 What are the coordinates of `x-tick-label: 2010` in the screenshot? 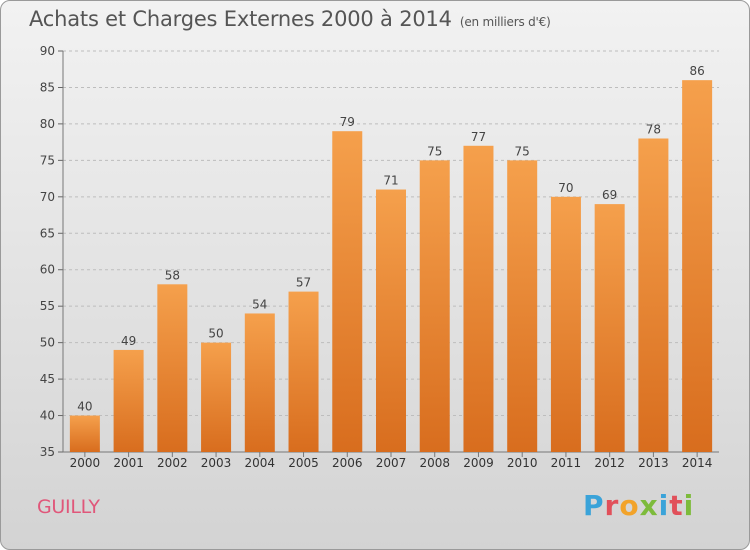 It's located at (522, 463).